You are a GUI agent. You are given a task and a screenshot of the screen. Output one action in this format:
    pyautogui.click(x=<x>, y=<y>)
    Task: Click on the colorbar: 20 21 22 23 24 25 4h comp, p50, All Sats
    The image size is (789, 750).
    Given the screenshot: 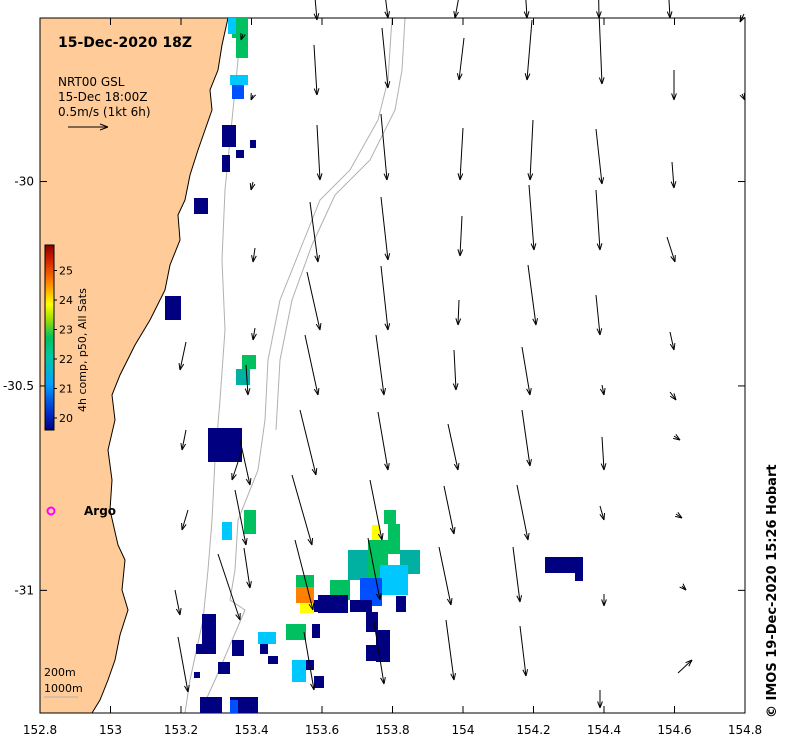 What is the action you would take?
    pyautogui.click(x=66, y=337)
    